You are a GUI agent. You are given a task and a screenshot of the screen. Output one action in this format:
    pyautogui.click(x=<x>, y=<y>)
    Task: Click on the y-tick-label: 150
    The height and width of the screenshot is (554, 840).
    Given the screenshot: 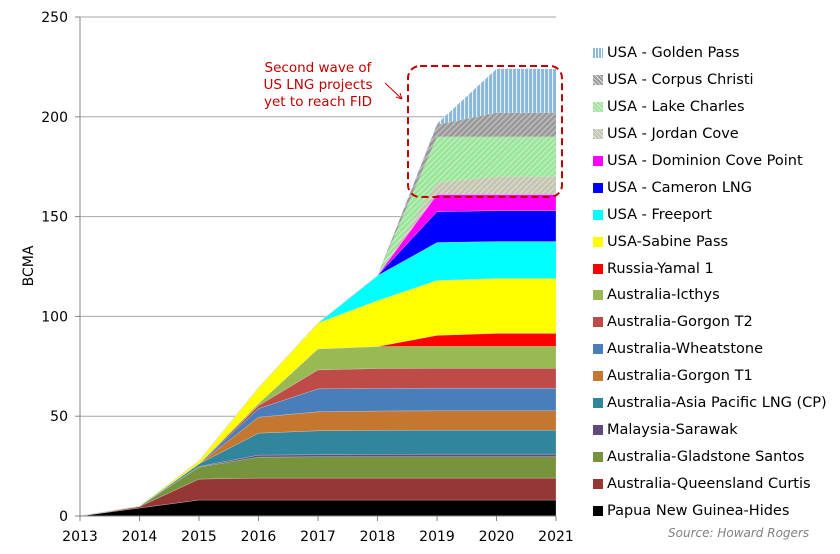 What is the action you would take?
    pyautogui.click(x=54, y=218)
    